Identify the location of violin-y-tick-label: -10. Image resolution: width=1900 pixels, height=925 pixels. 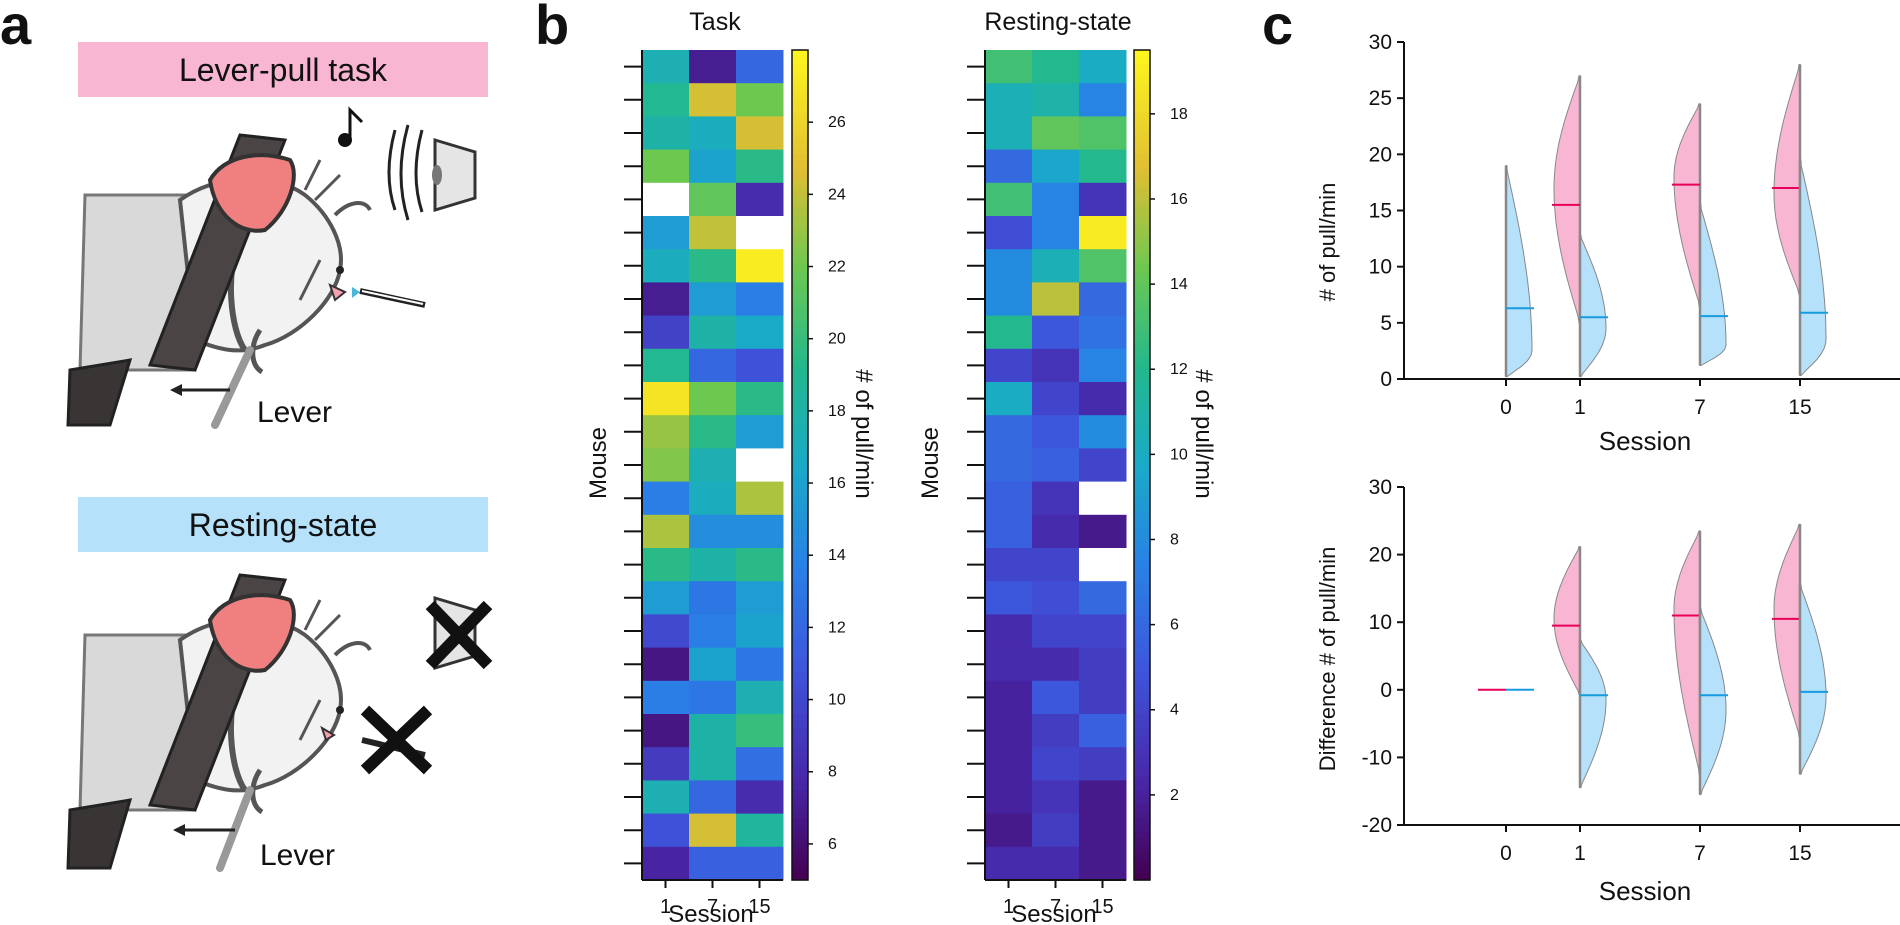
(1377, 757).